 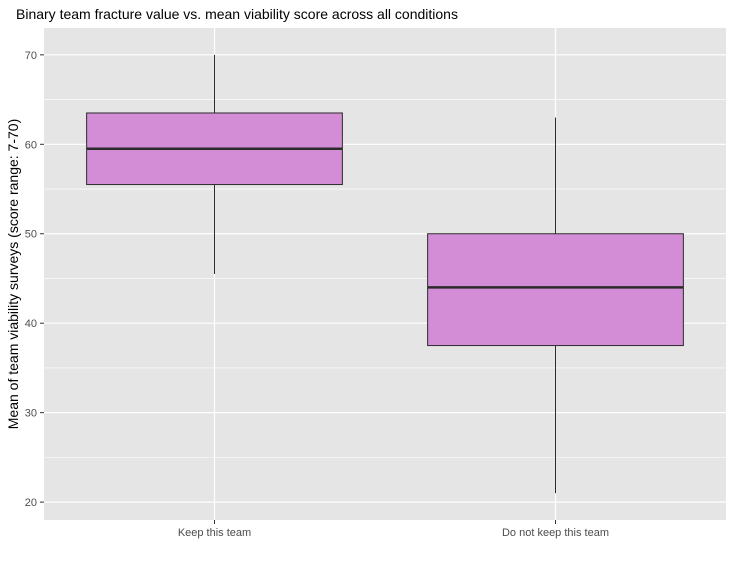 What do you see at coordinates (31, 145) in the screenshot?
I see `y-tick-label: 60` at bounding box center [31, 145].